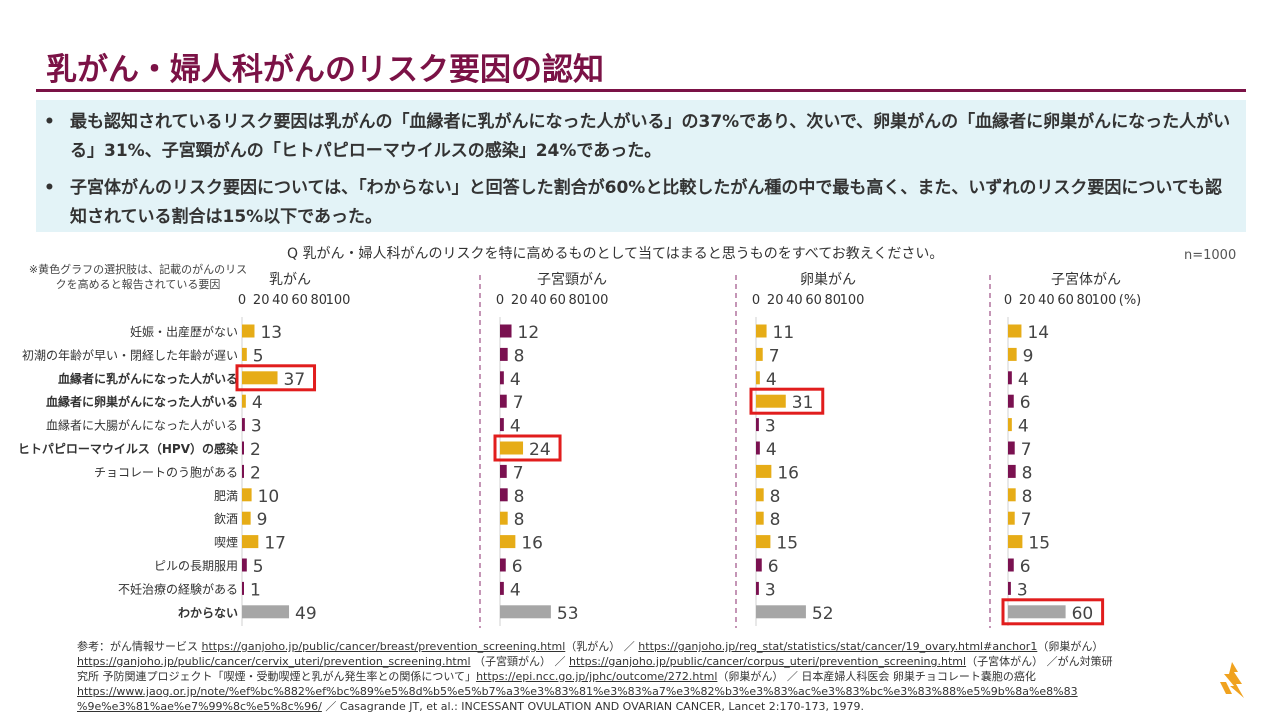 The width and height of the screenshot is (1280, 720). I want to click on category-label: ピルの長期服用, so click(196, 566).